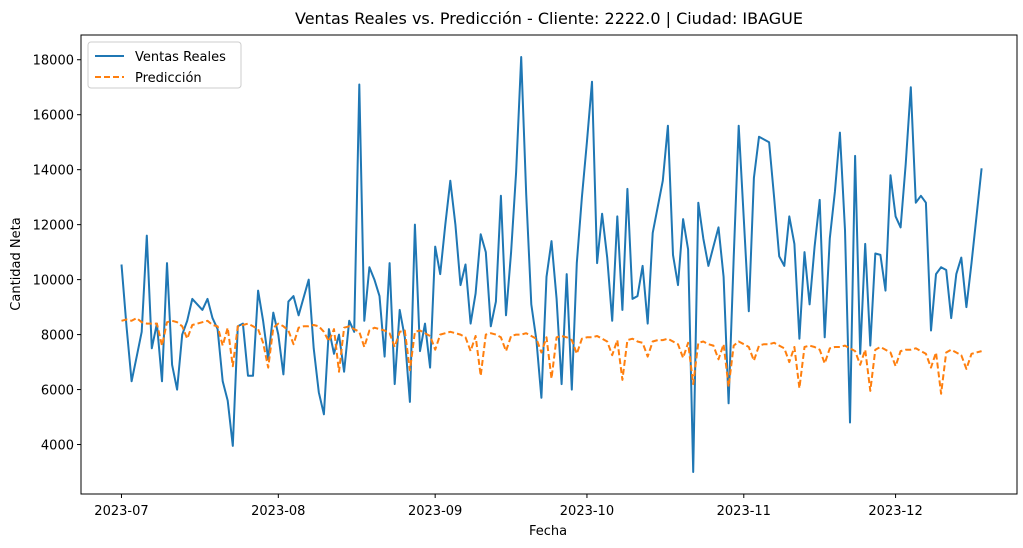 The width and height of the screenshot is (1023, 548). I want to click on series-line-prediccion, so click(551, 356).